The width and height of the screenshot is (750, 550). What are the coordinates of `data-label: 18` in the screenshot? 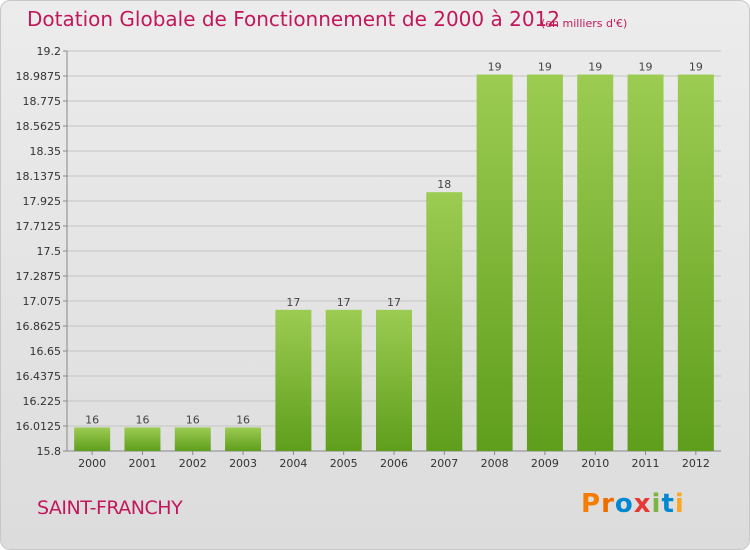 It's located at (444, 184).